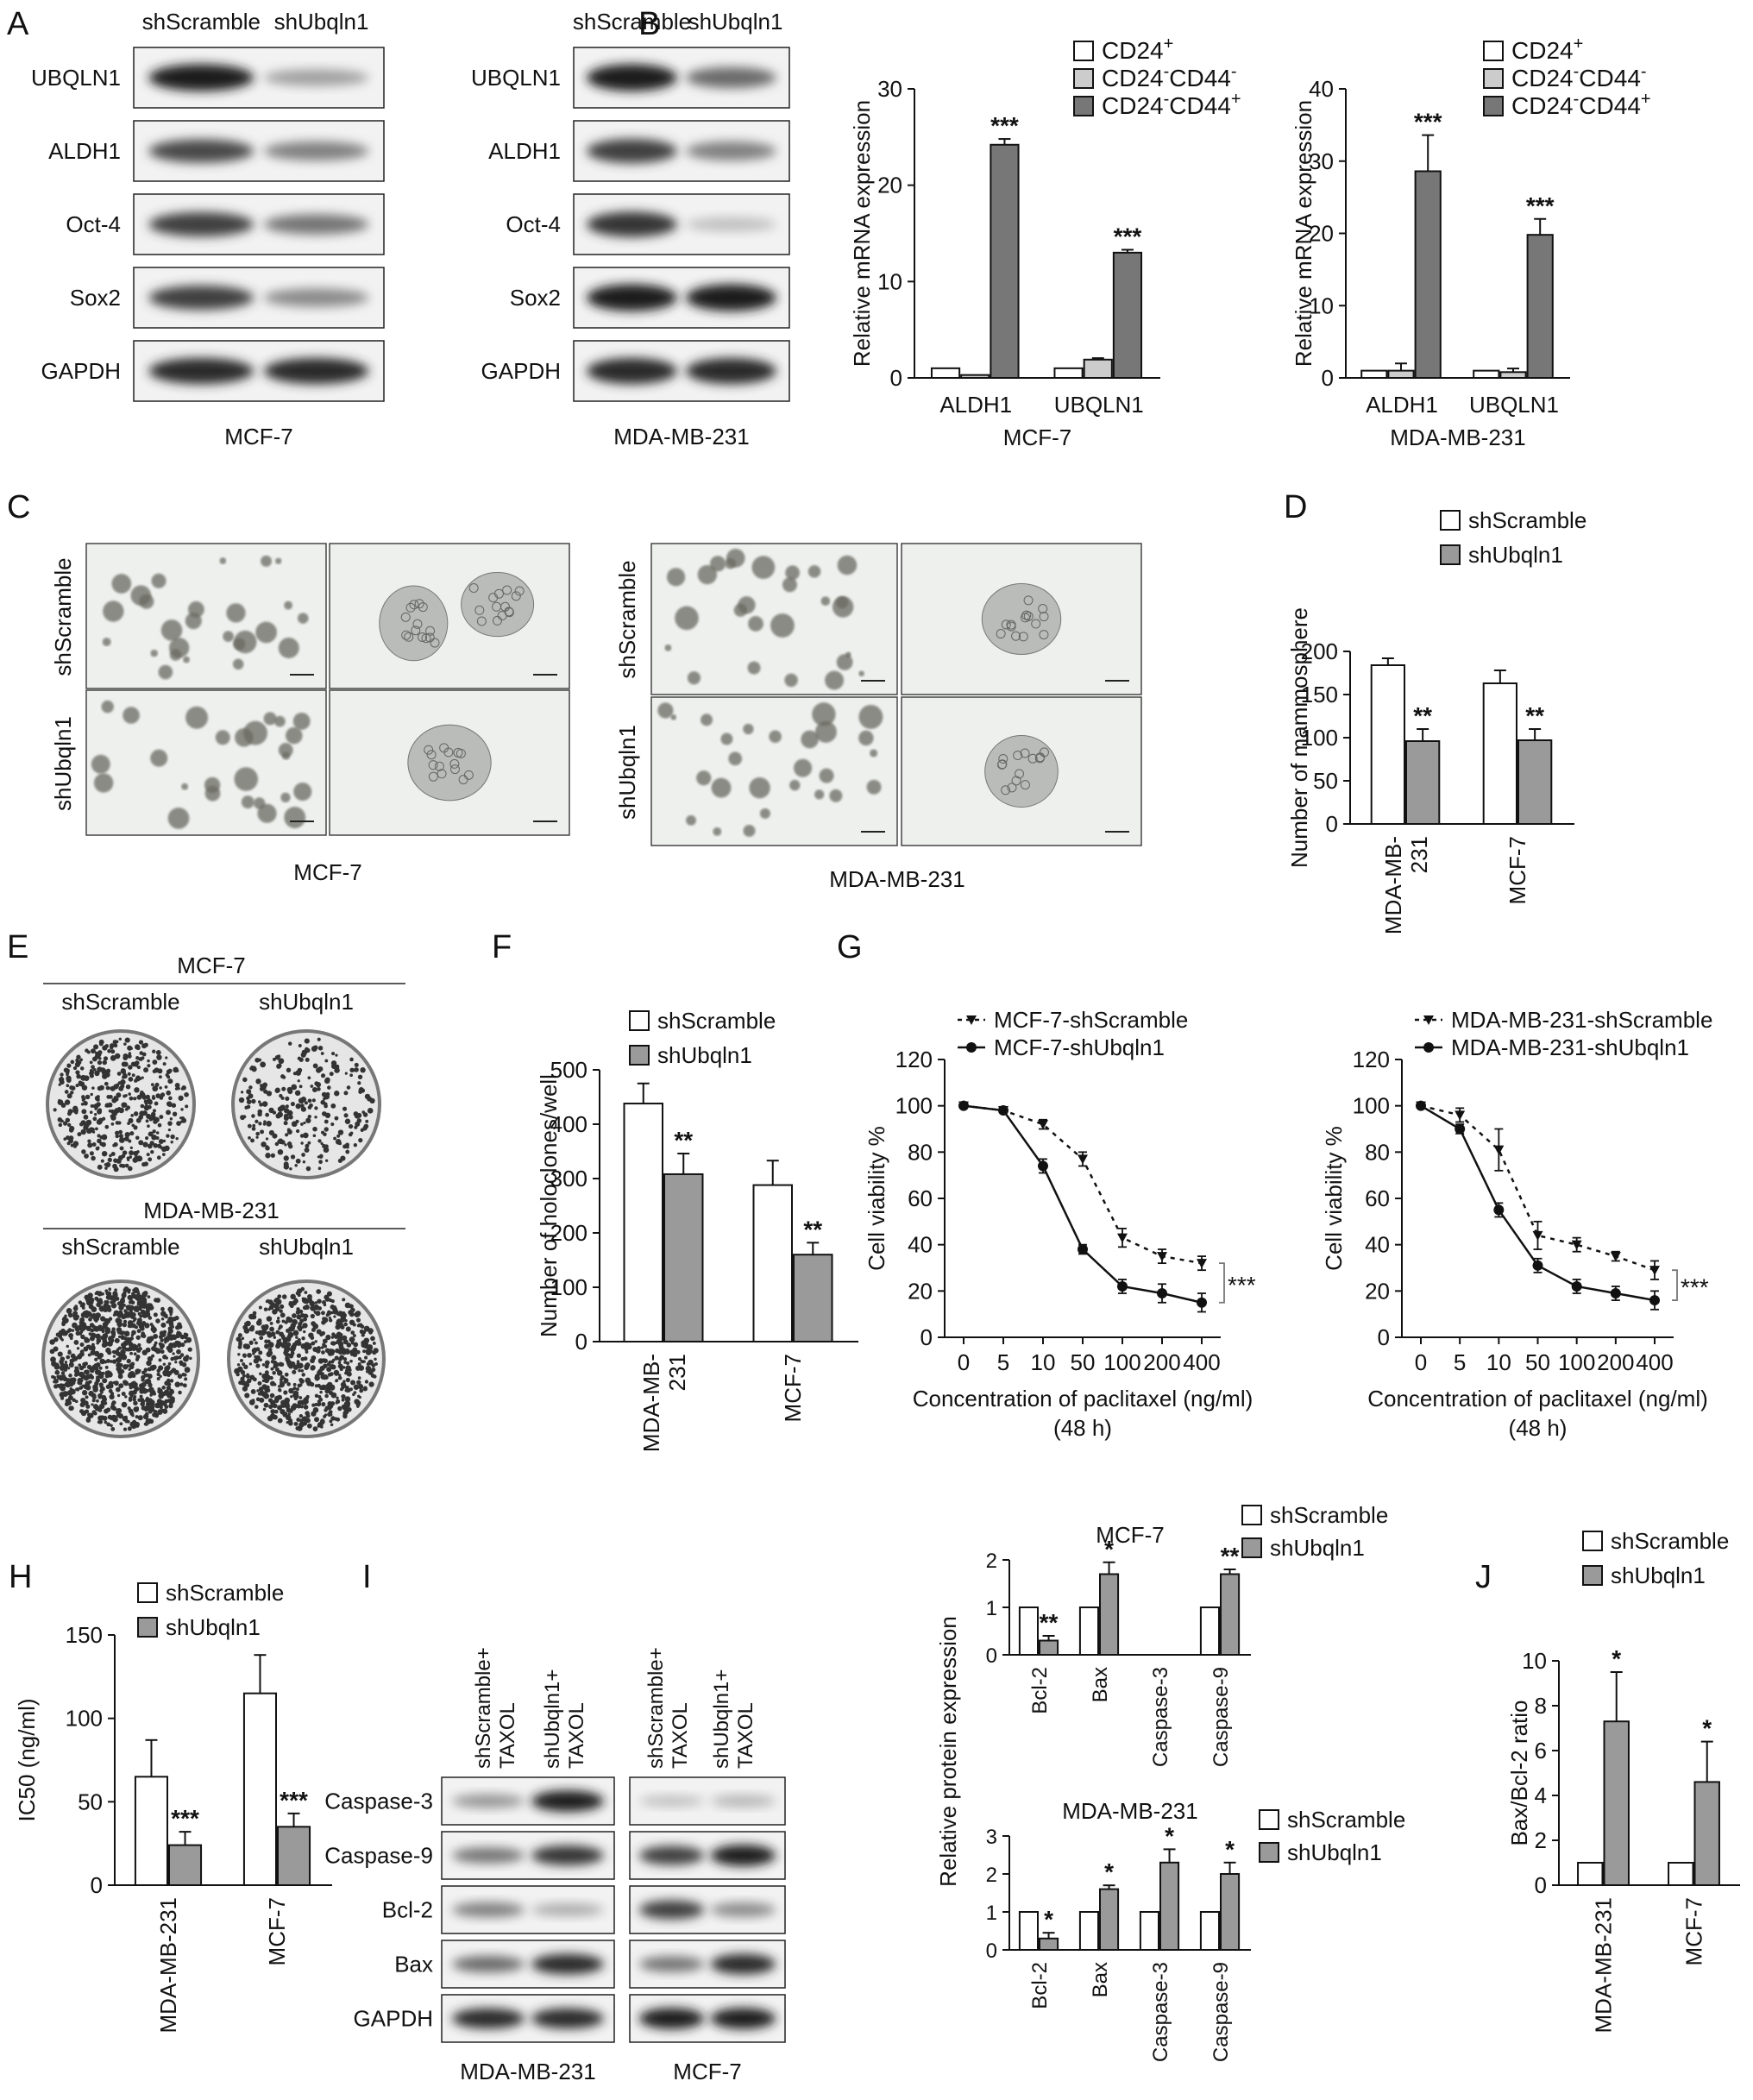 The width and height of the screenshot is (1753, 2100). Describe the element at coordinates (1387, 744) in the screenshot. I see `bar` at that location.